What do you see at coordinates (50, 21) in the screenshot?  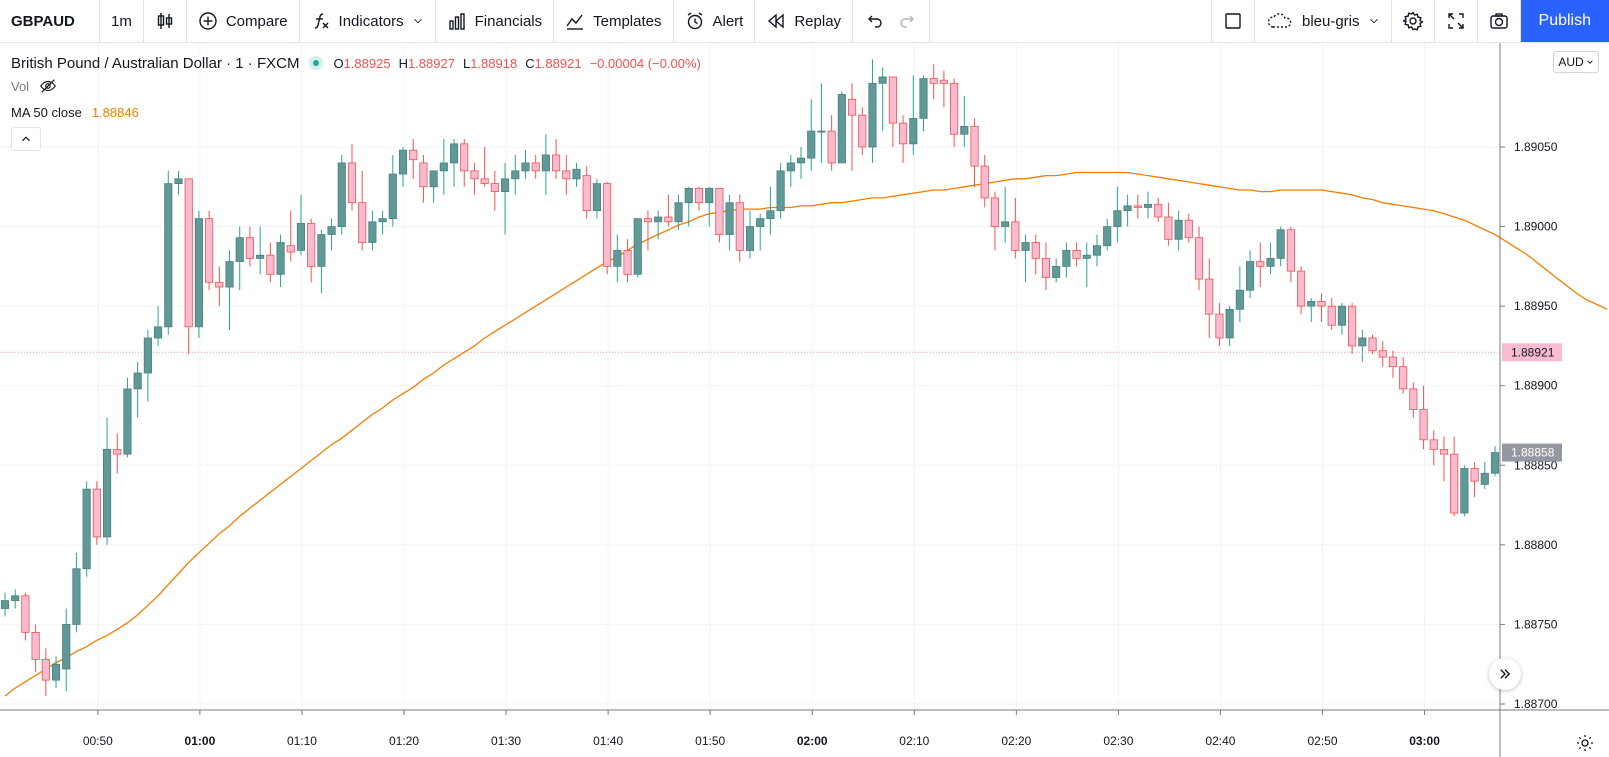 I see `symbol-search-button: GBPAUD` at bounding box center [50, 21].